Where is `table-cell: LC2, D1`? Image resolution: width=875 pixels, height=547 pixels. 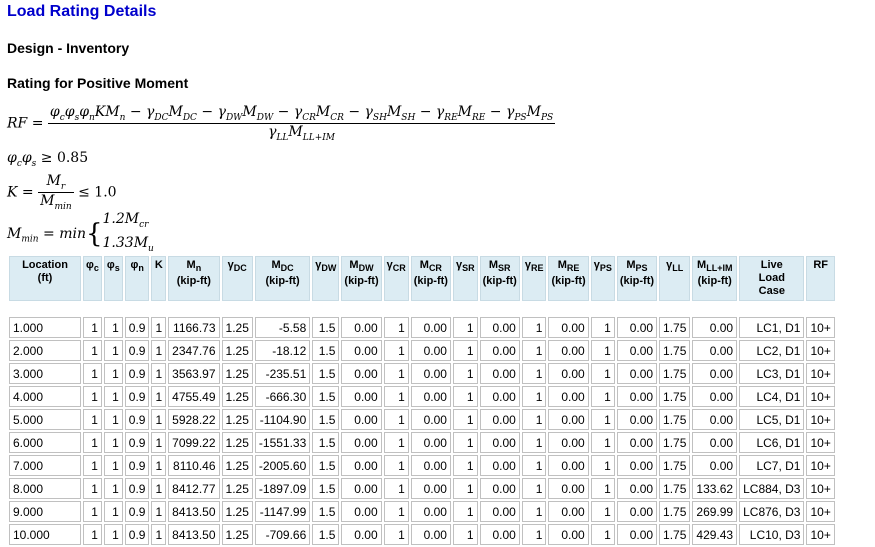
table-cell: LC2, D1 is located at coordinates (772, 350).